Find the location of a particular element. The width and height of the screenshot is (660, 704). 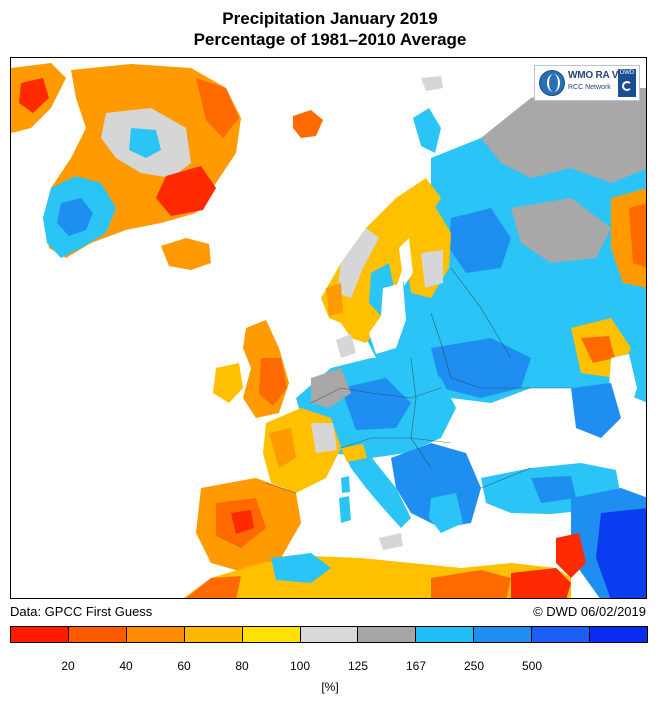

region-greece is located at coordinates (446, 513).